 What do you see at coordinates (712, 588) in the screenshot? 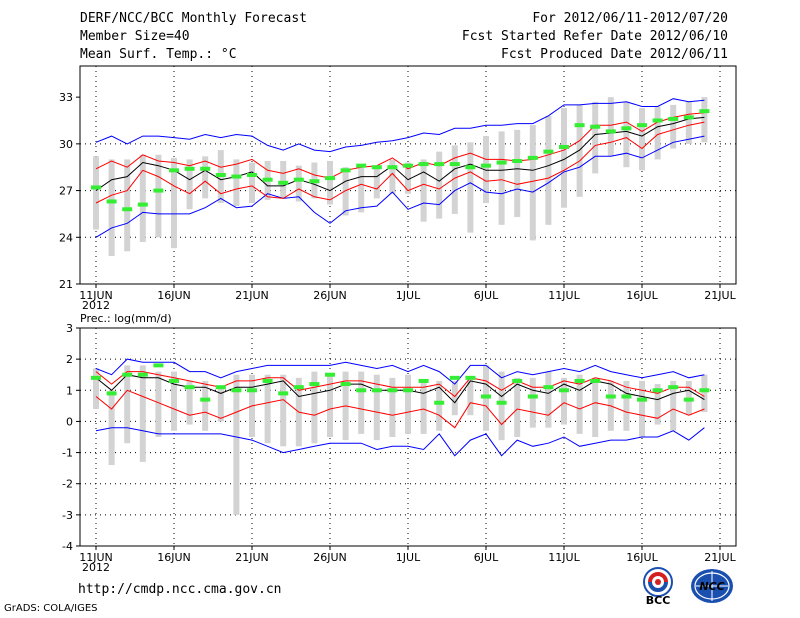
I see `ncc-logo: NCC` at bounding box center [712, 588].